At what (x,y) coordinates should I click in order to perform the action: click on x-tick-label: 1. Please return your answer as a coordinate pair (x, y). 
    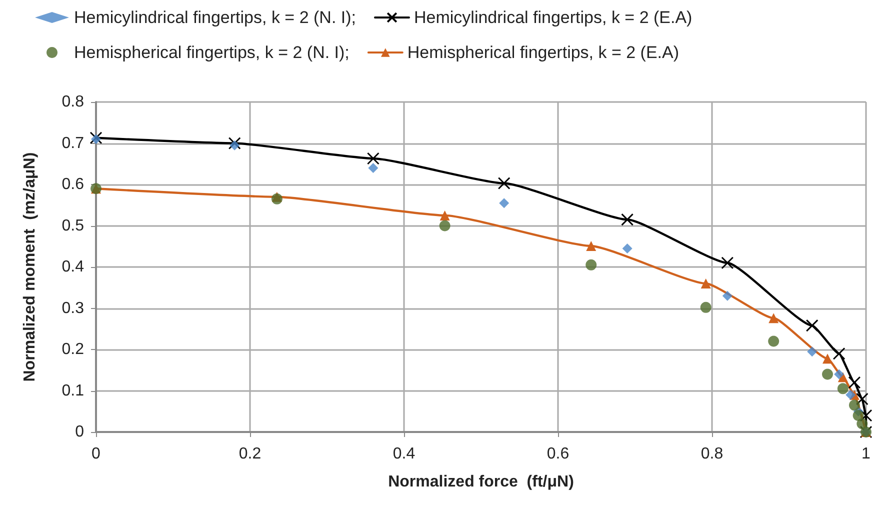
    Looking at the image, I should click on (866, 454).